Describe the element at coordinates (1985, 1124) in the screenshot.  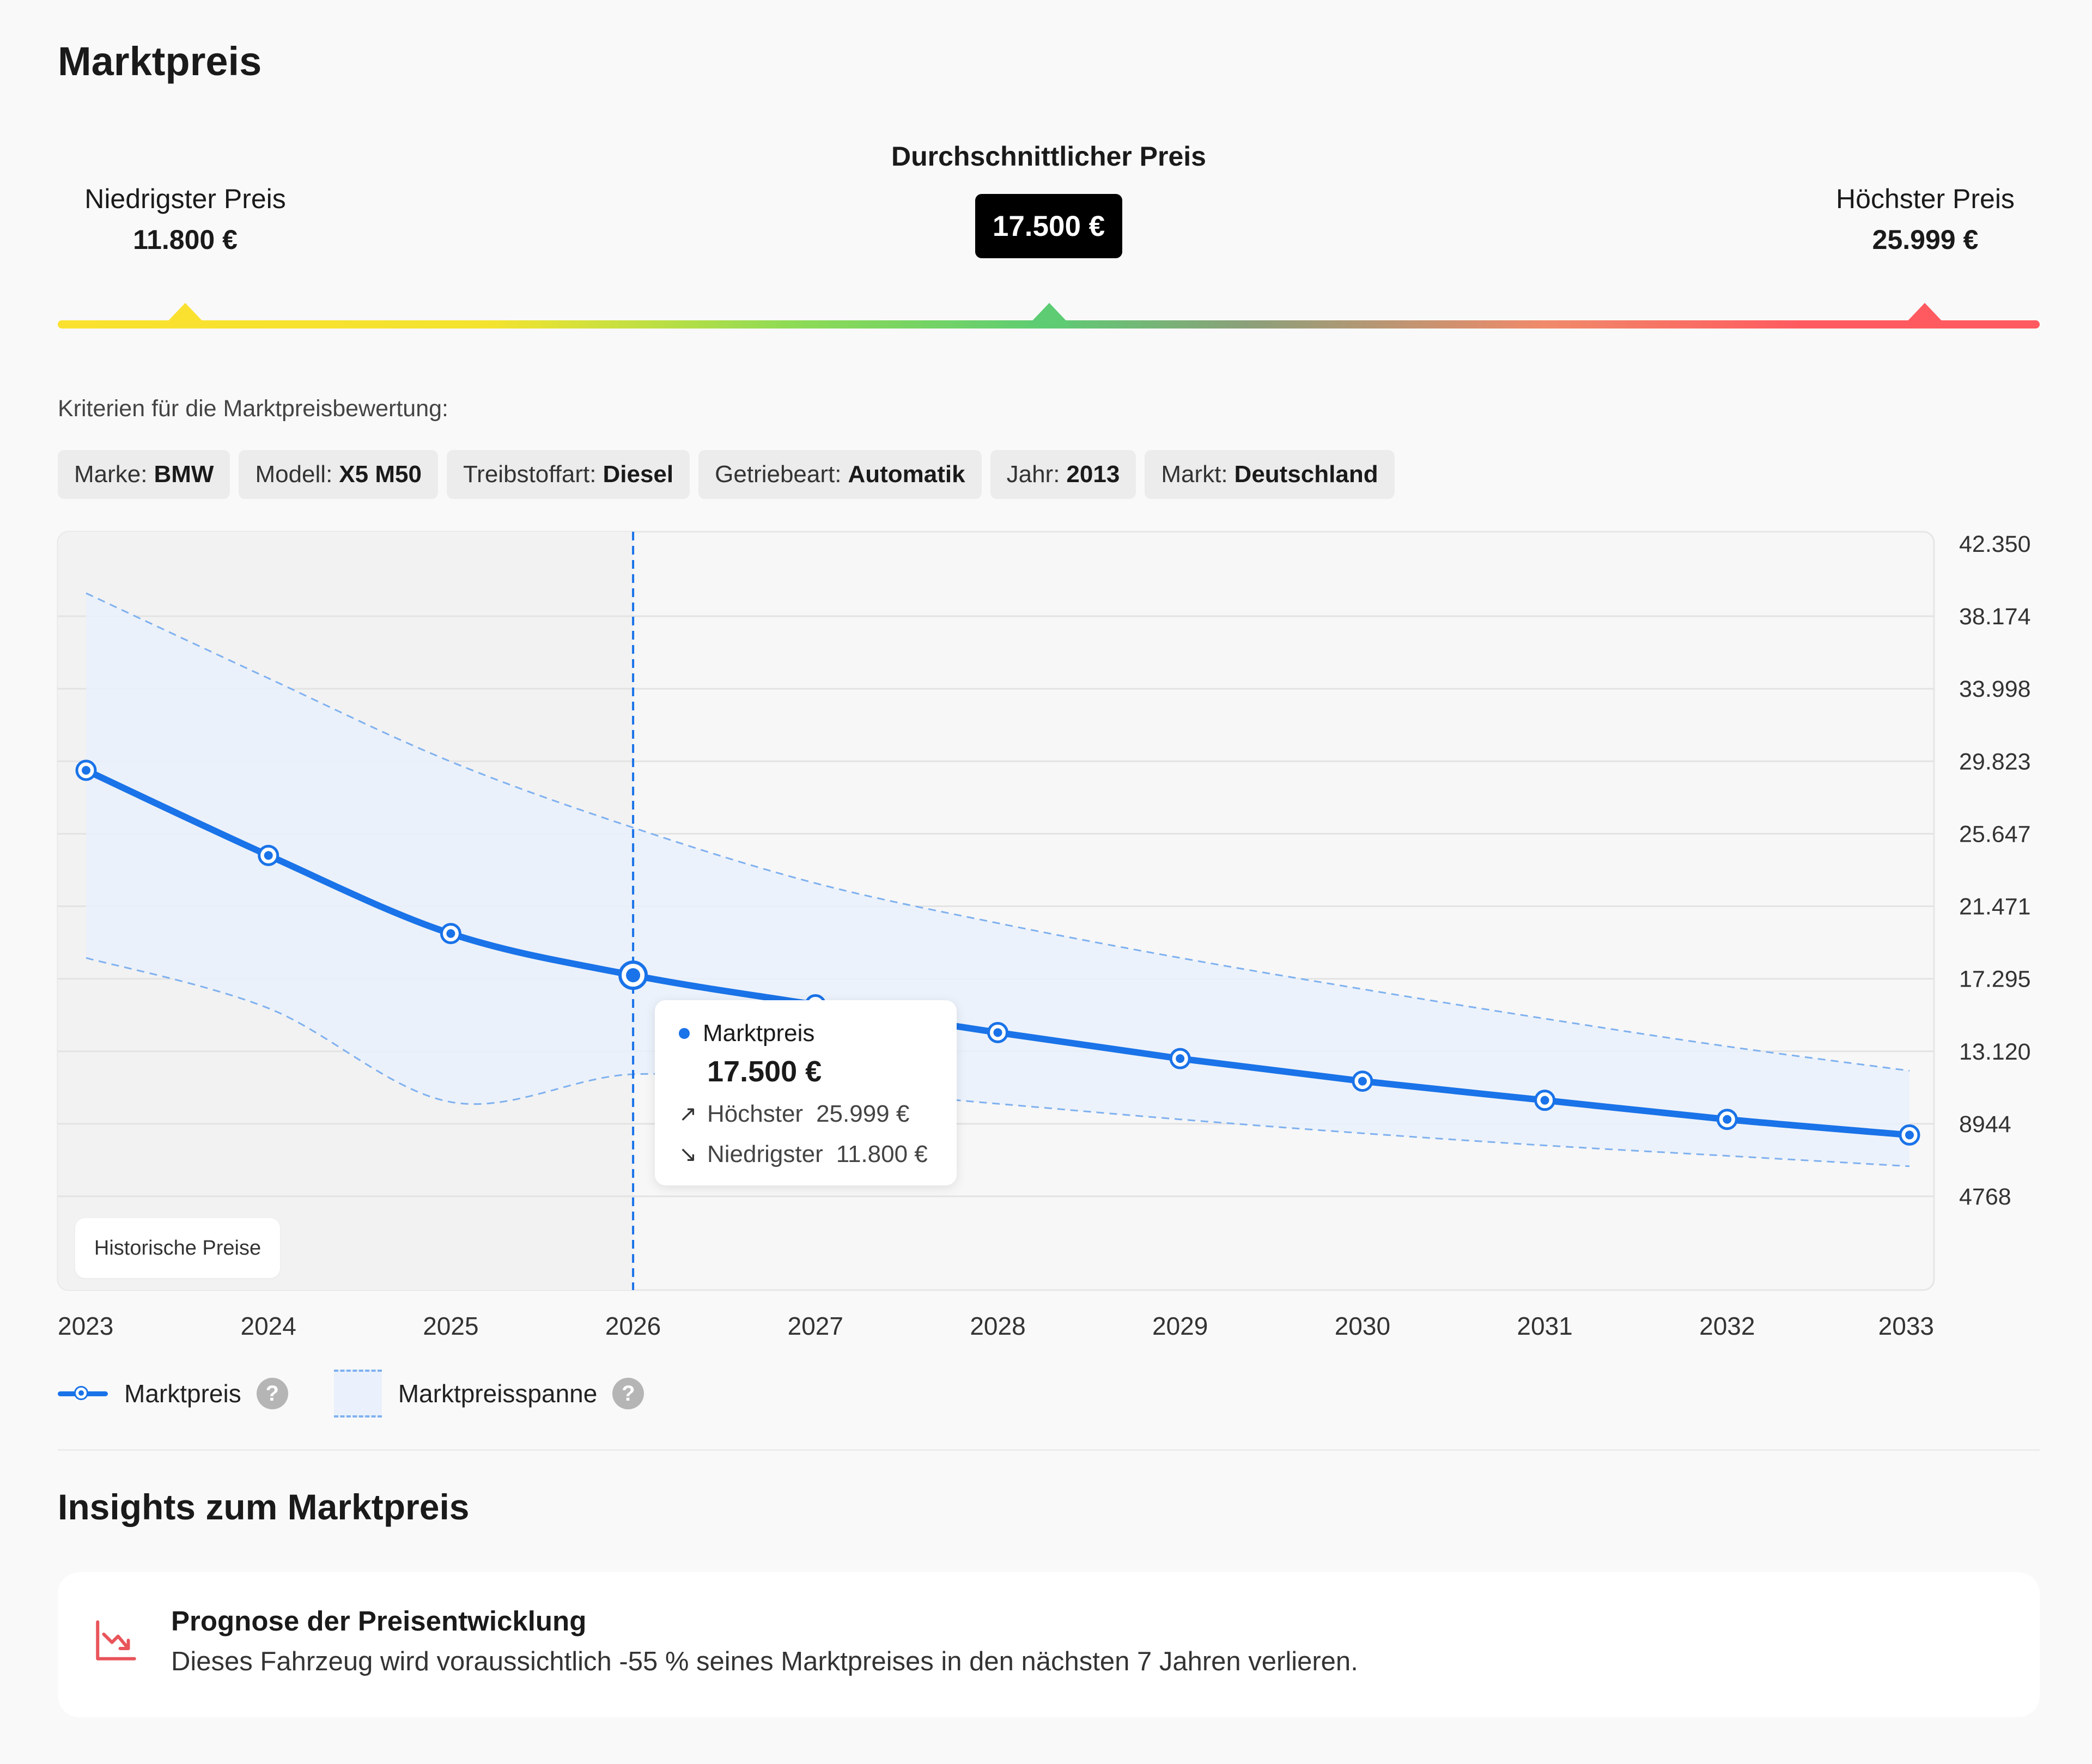
I see `y-tick-label: 8944` at that location.